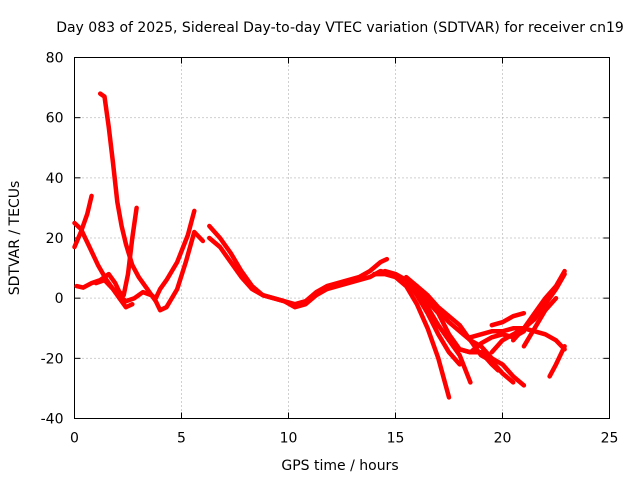 This screenshot has width=640, height=480. Describe the element at coordinates (52, 420) in the screenshot. I see `y-tick-label: -40` at that location.